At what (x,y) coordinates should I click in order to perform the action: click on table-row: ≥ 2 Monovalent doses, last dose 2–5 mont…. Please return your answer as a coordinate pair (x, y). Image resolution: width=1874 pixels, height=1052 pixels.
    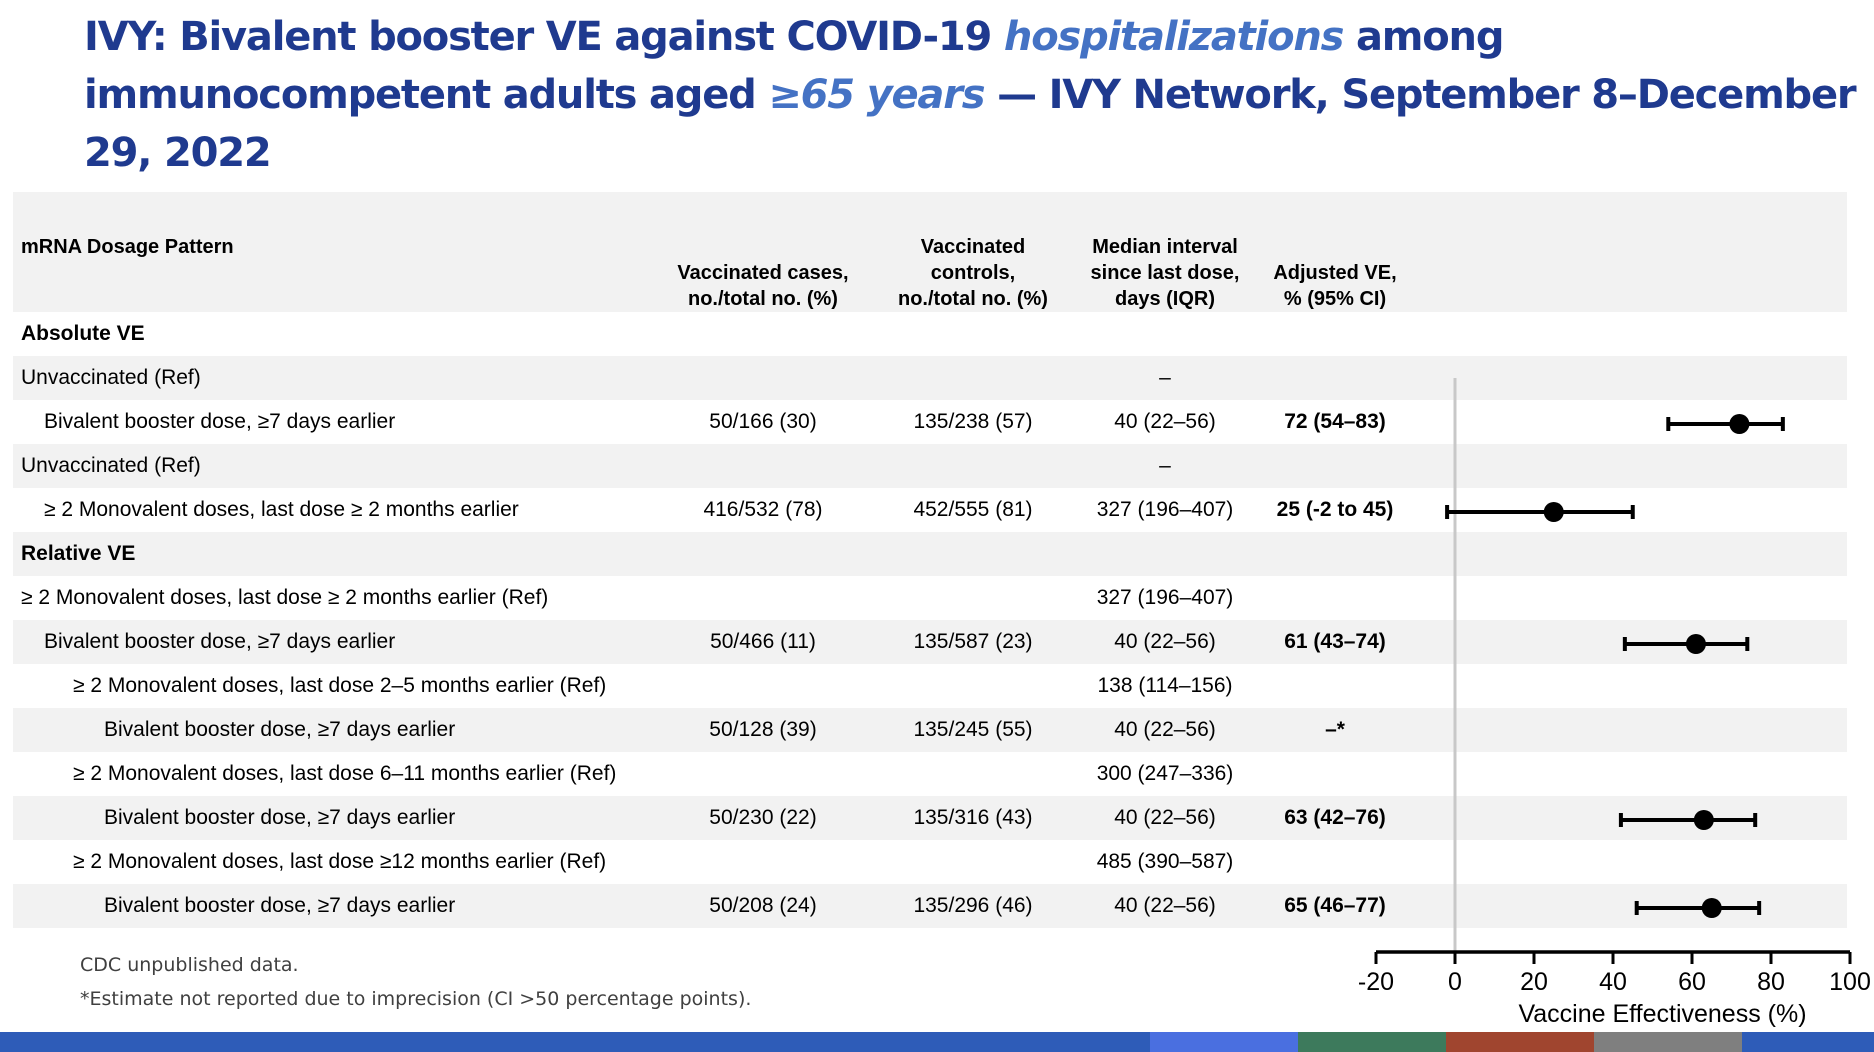
    Looking at the image, I should click on (930, 686).